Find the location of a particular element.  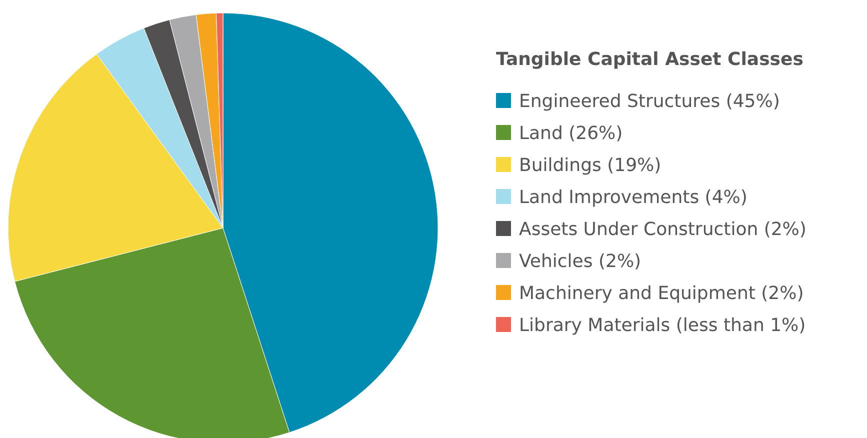

legend-label: Land (26%) is located at coordinates (571, 133).